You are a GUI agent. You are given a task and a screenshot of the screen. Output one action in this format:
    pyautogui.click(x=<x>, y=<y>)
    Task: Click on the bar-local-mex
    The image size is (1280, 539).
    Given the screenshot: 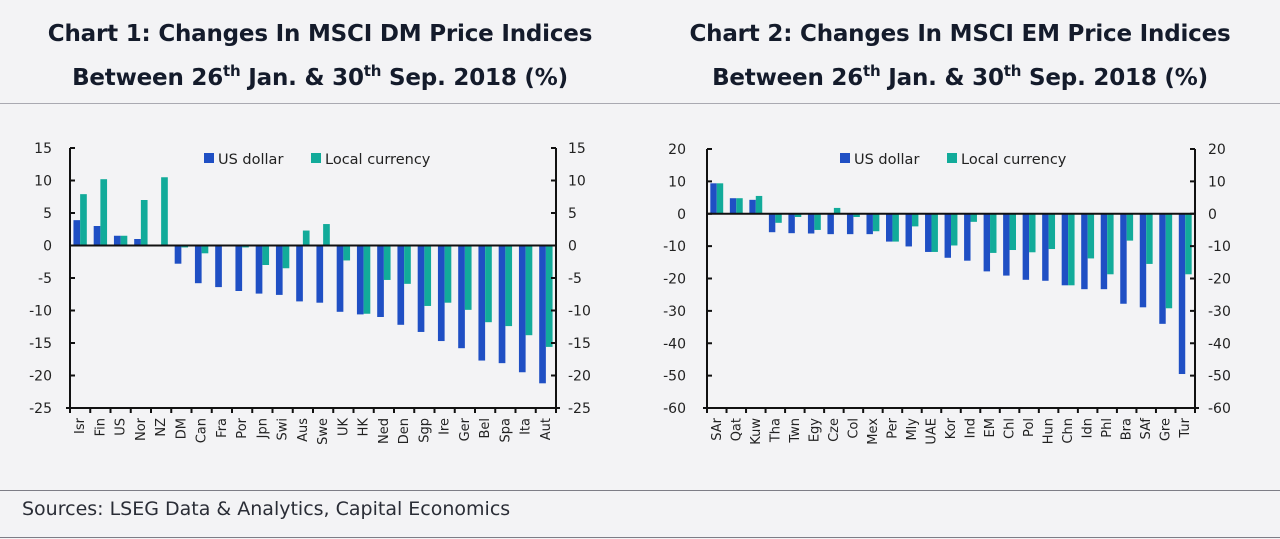 What is the action you would take?
    pyautogui.click(x=876, y=222)
    